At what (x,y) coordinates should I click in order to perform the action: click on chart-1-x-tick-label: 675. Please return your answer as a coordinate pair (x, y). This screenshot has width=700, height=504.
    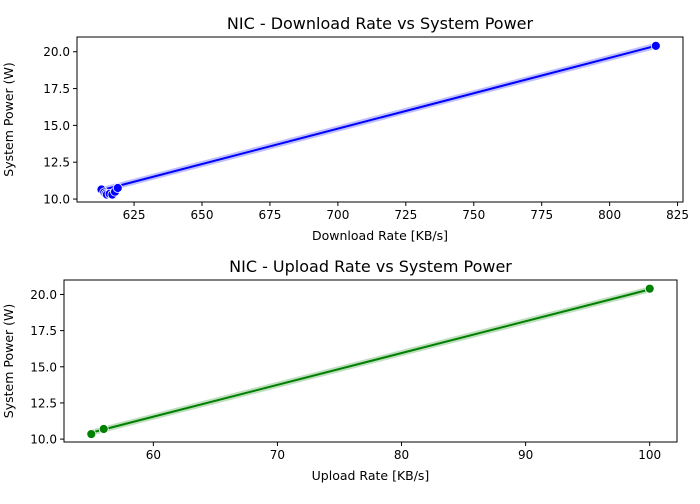
    Looking at the image, I should click on (269, 215).